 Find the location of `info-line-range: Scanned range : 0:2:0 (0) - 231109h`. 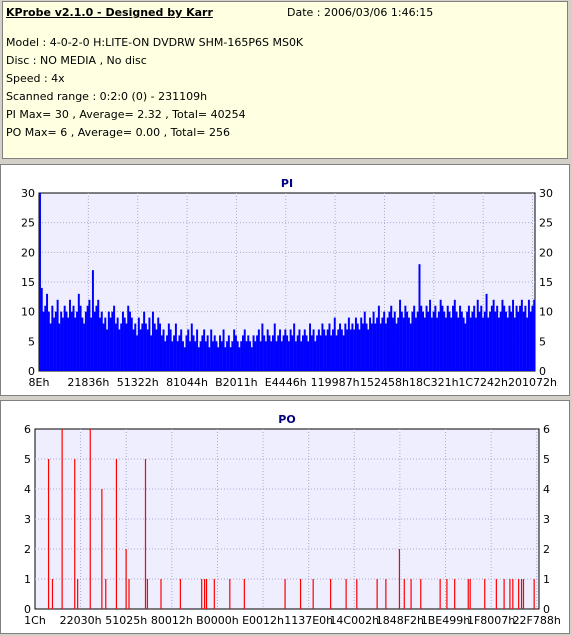

info-line-range: Scanned range : 0:2:0 (0) - 231109h is located at coordinates (107, 96).